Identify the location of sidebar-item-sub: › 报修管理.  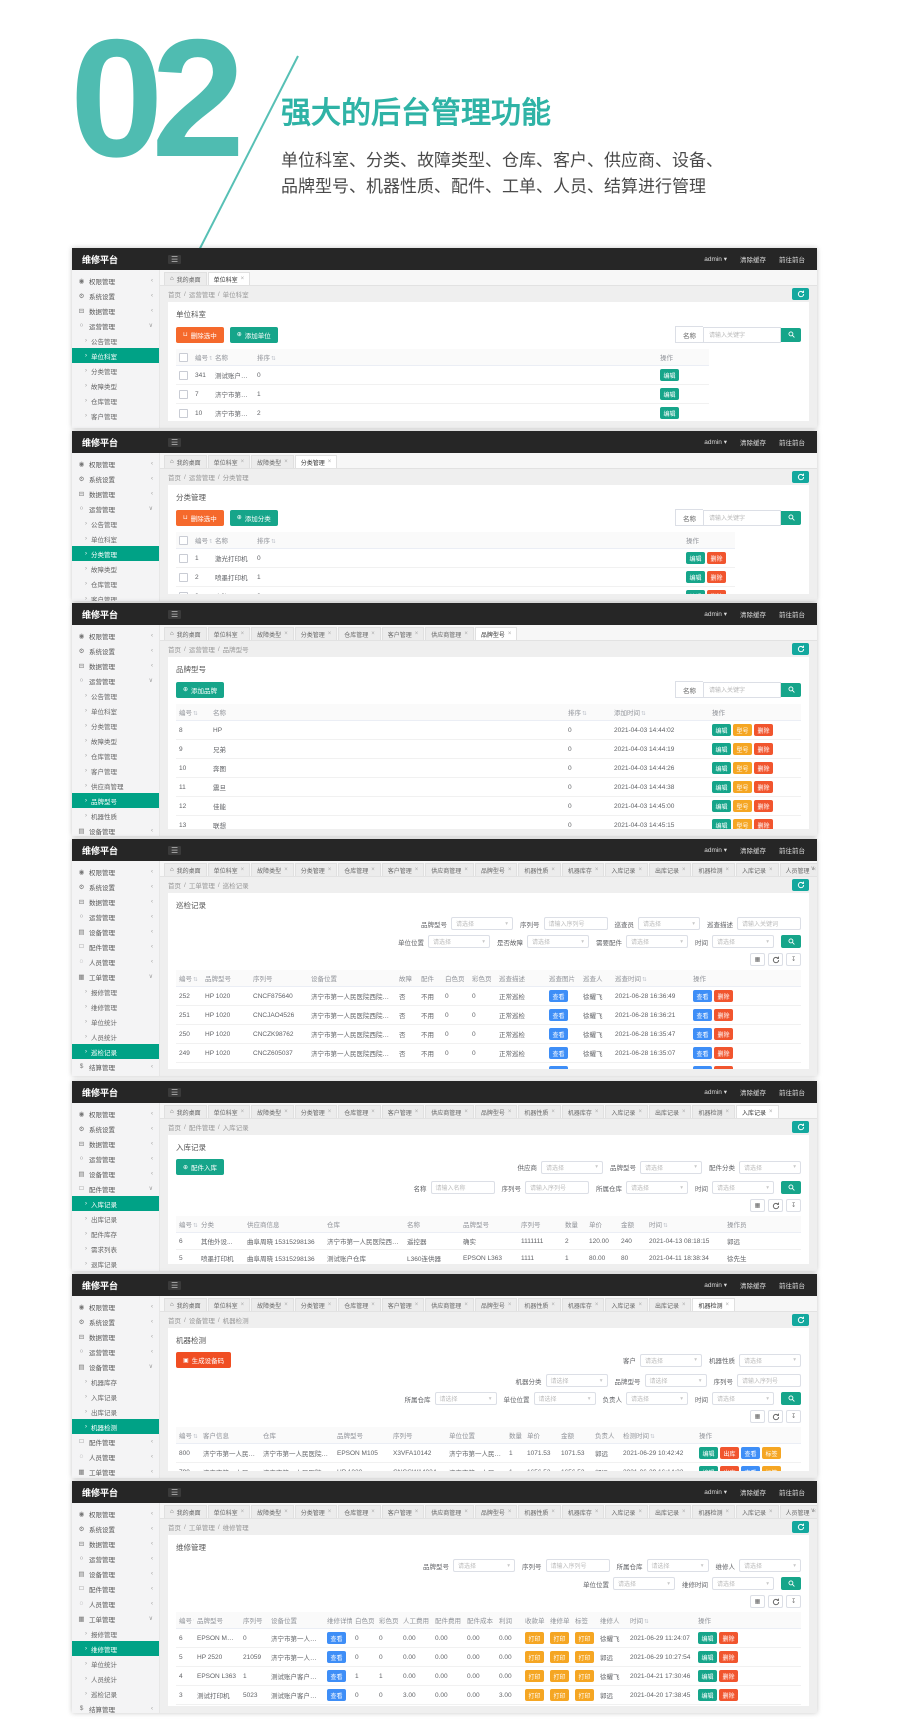
(115, 1633).